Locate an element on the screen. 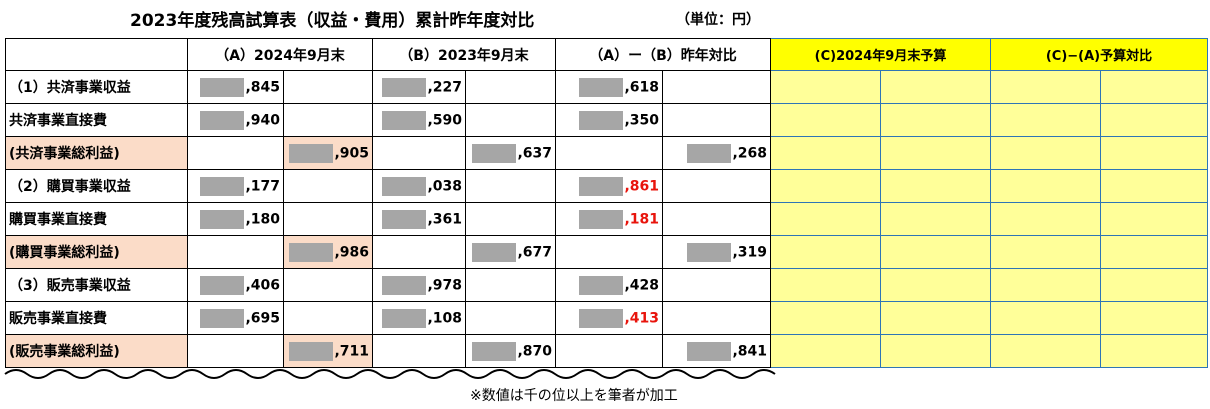 This screenshot has height=409, width=1210. title: 2023年度残高試算表（収益・費用）累計昨年度対比 is located at coordinates (332, 21).